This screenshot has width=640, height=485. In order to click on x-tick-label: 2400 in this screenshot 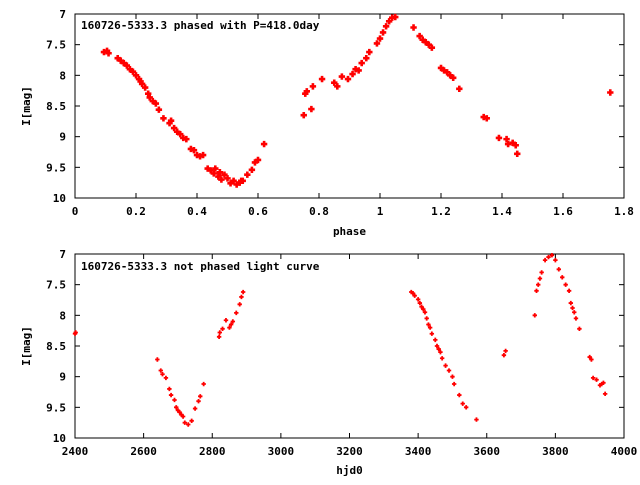, I will do `click(75, 451)`.